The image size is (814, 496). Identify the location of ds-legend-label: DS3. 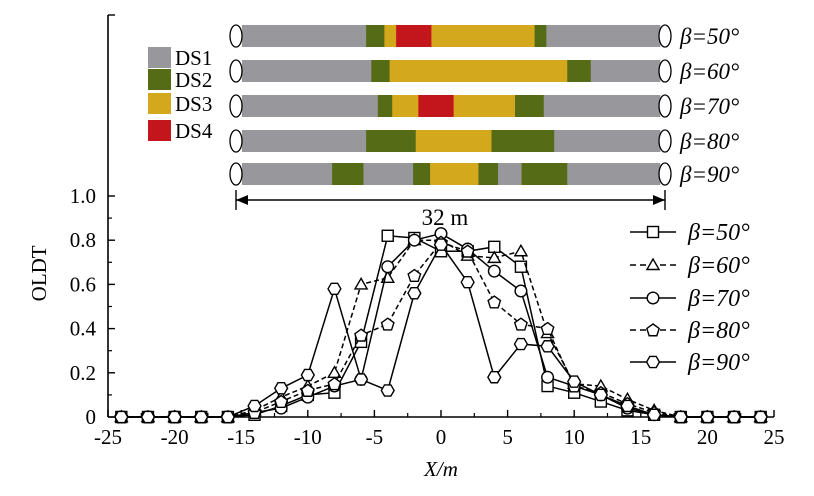
(193, 104).